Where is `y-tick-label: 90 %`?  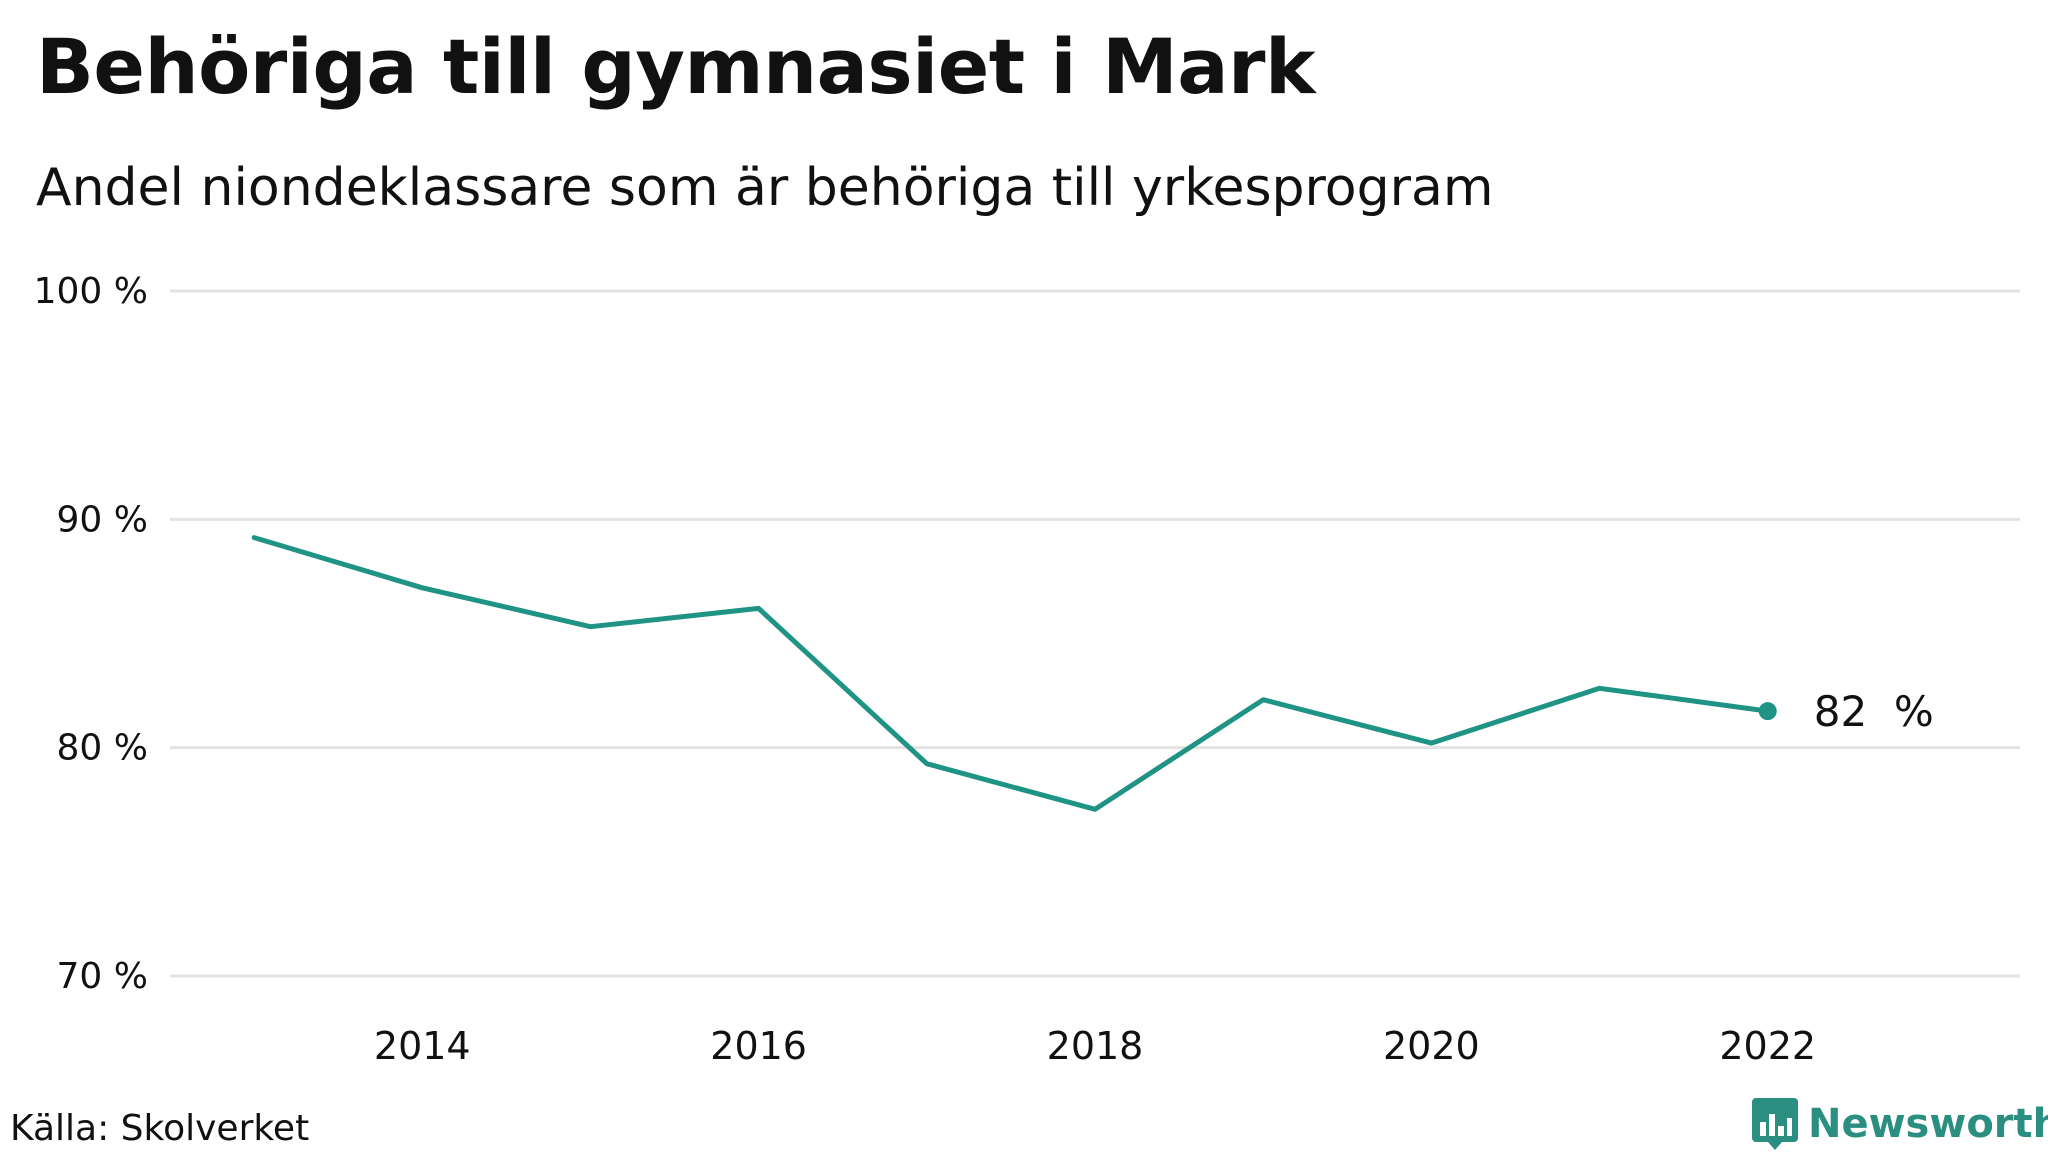
y-tick-label: 90 % is located at coordinates (102, 519).